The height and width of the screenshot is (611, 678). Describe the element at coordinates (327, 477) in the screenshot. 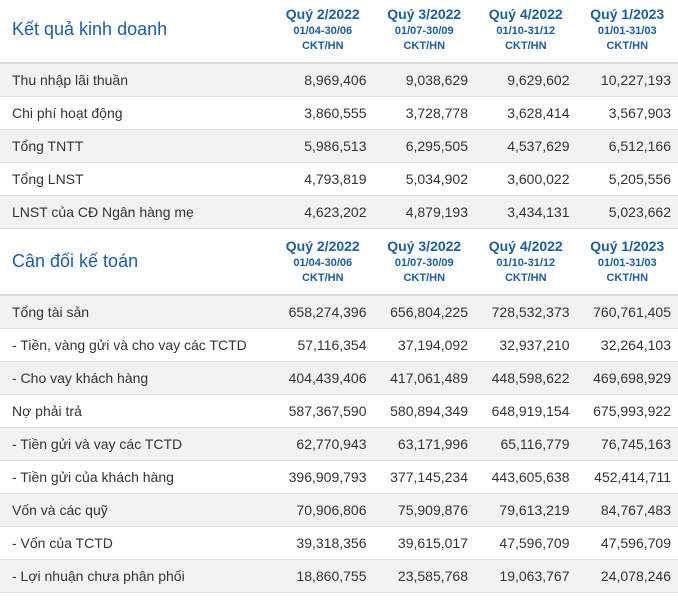

I see `cell-value: 396,909,793` at that location.